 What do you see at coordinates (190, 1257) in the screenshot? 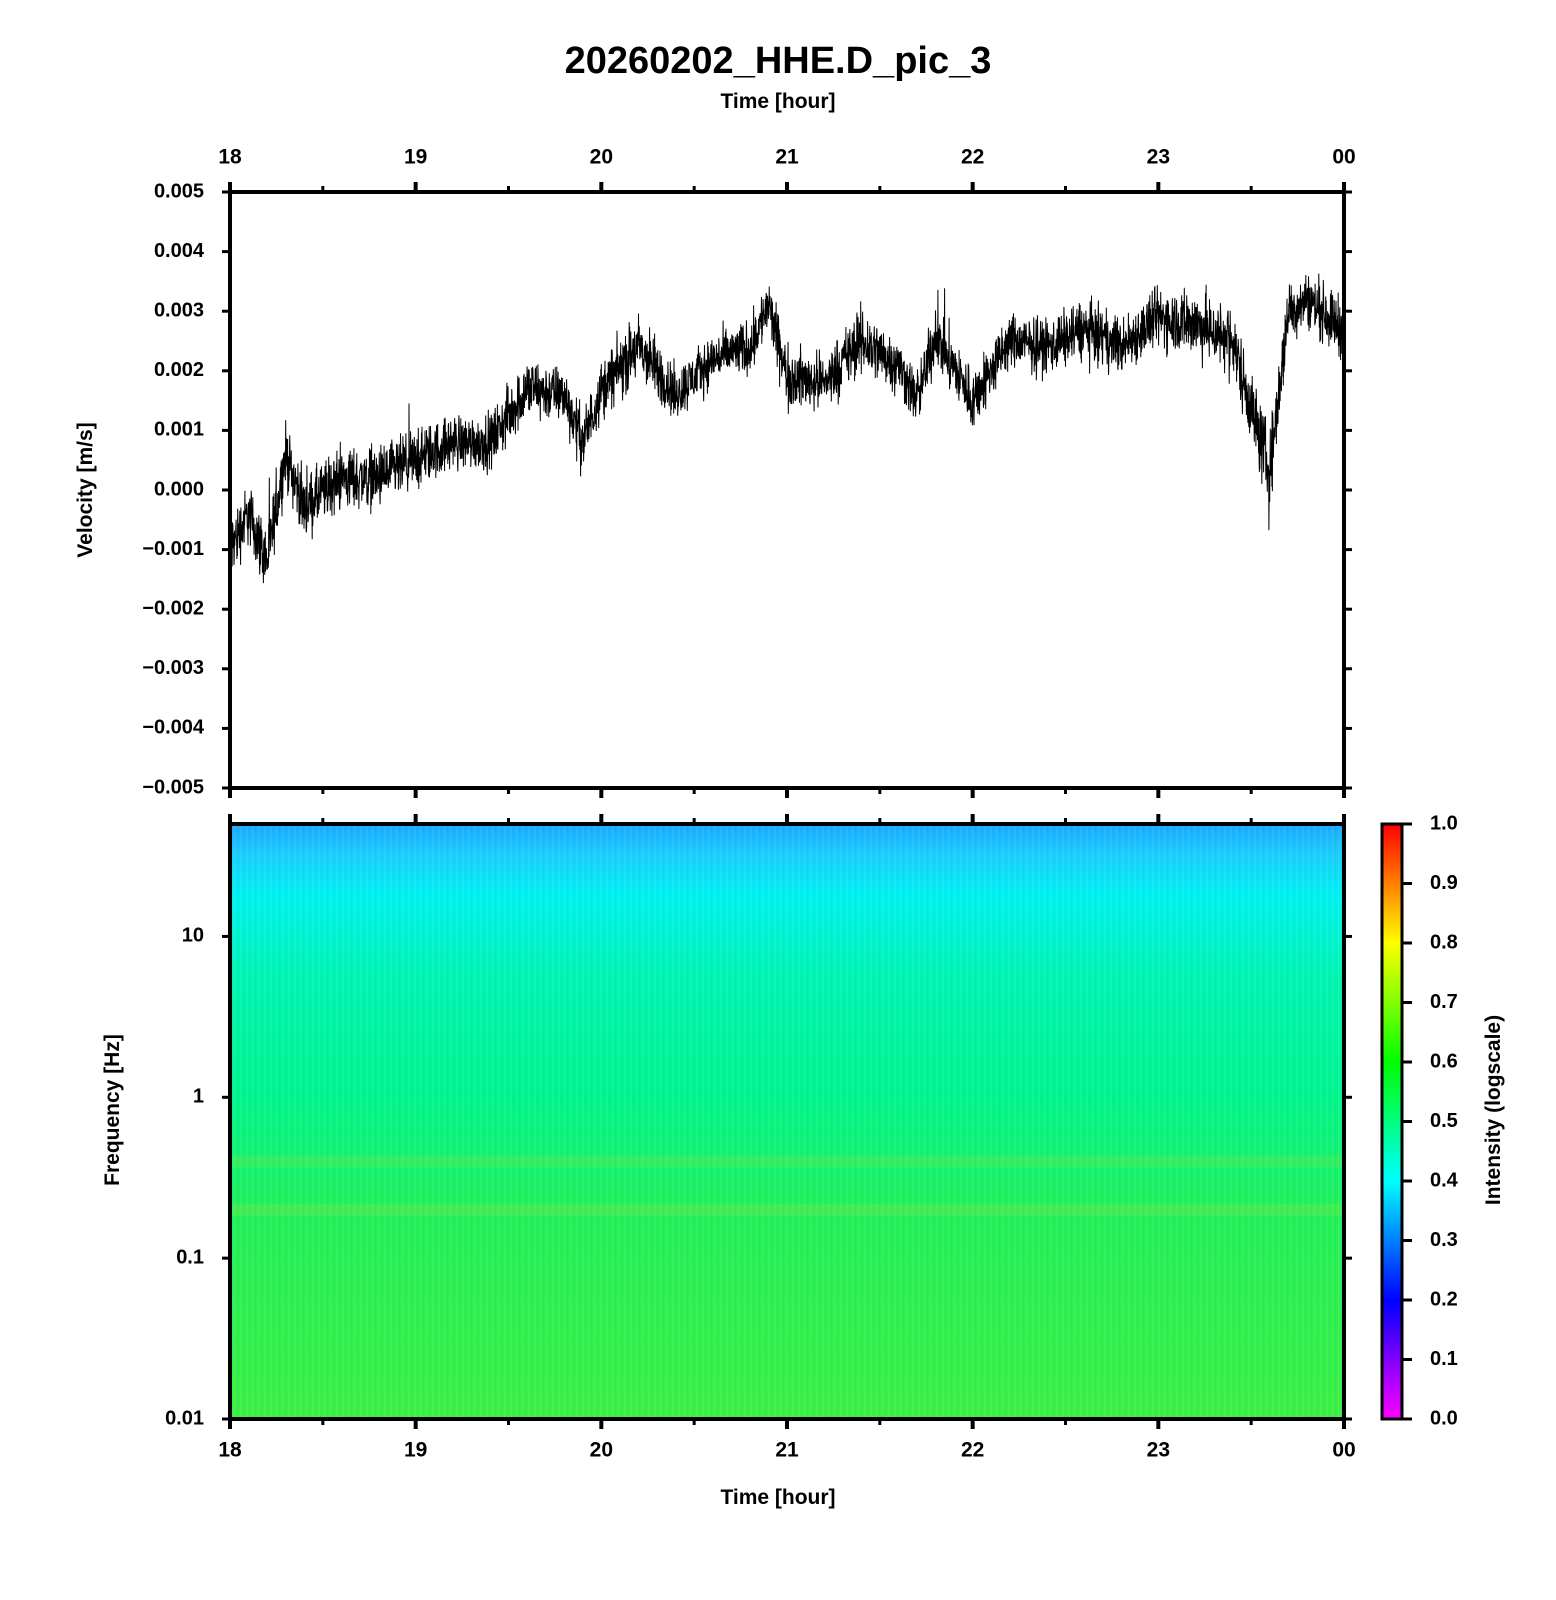
I see `frequency-ytick-label: 0.1` at bounding box center [190, 1257].